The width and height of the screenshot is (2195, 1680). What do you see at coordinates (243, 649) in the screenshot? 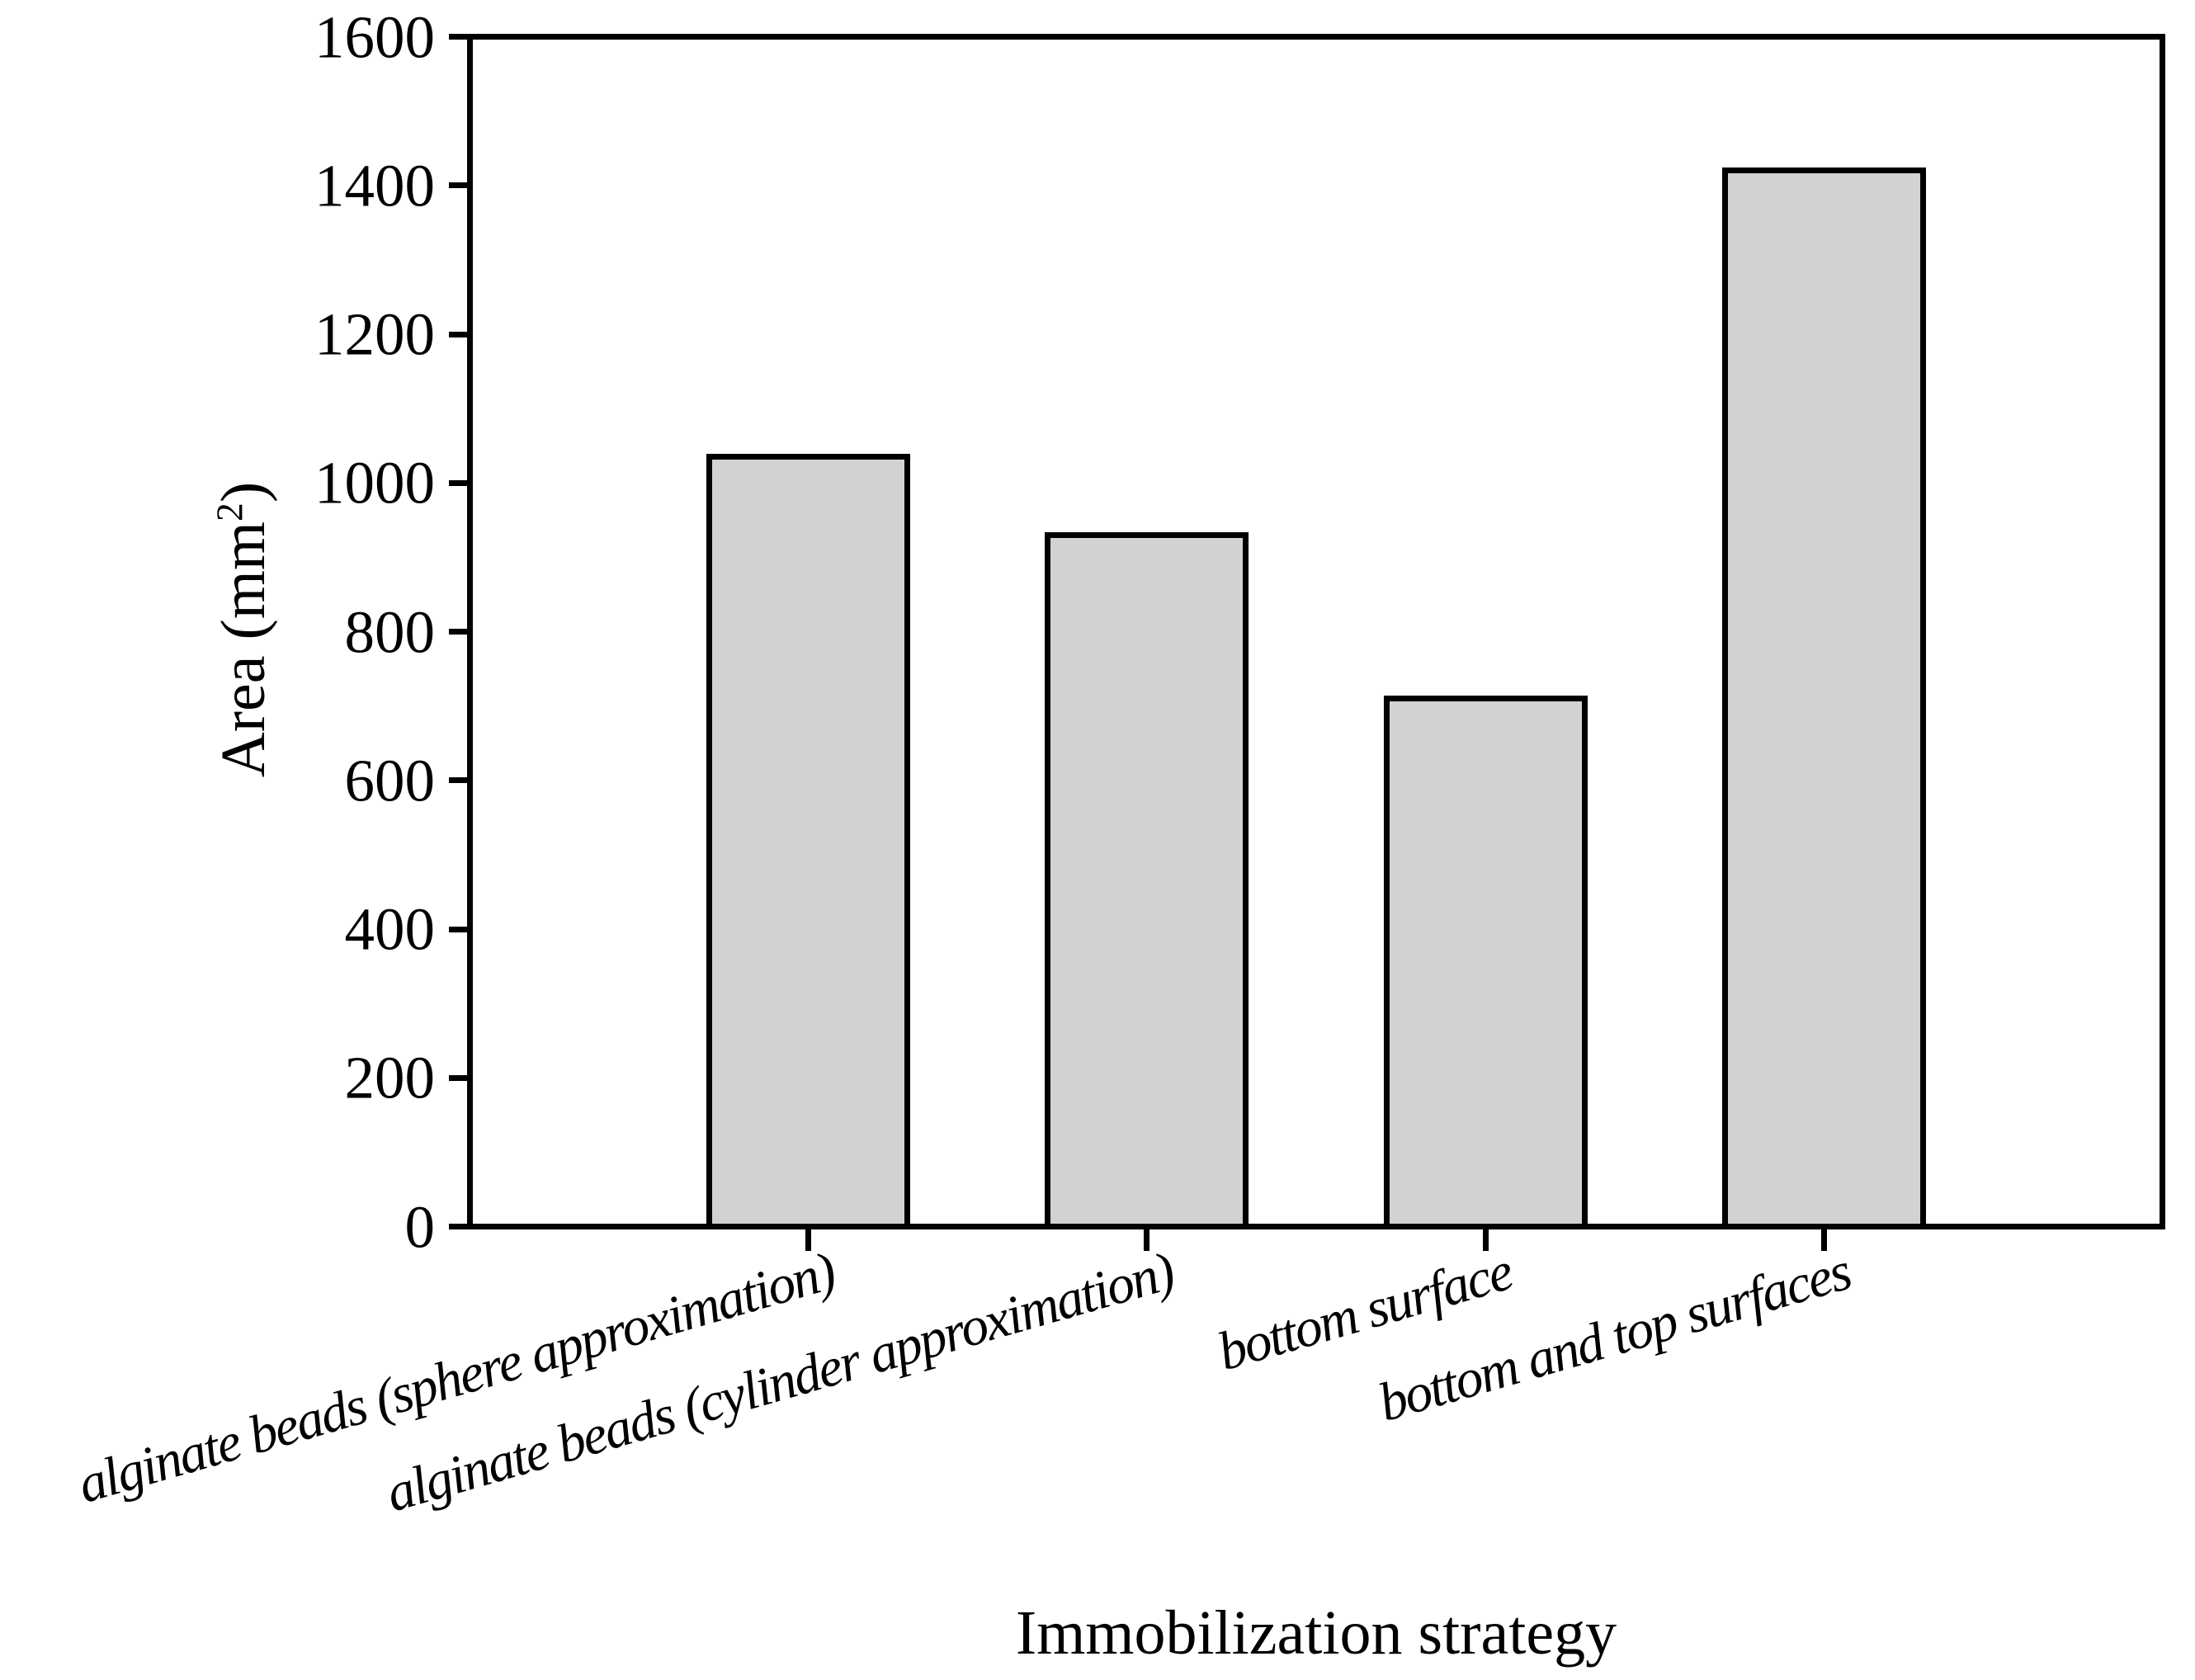
I see `y-axis-title-text: Area (mm` at bounding box center [243, 649].